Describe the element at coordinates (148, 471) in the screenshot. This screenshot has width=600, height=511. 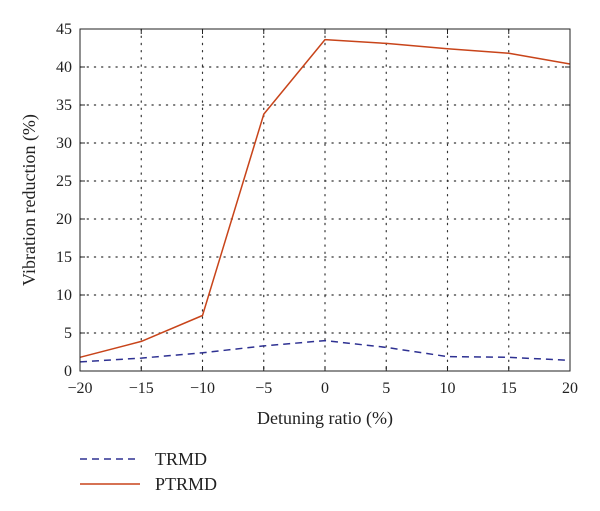
I see `legend: TRMD PTRMD` at that location.